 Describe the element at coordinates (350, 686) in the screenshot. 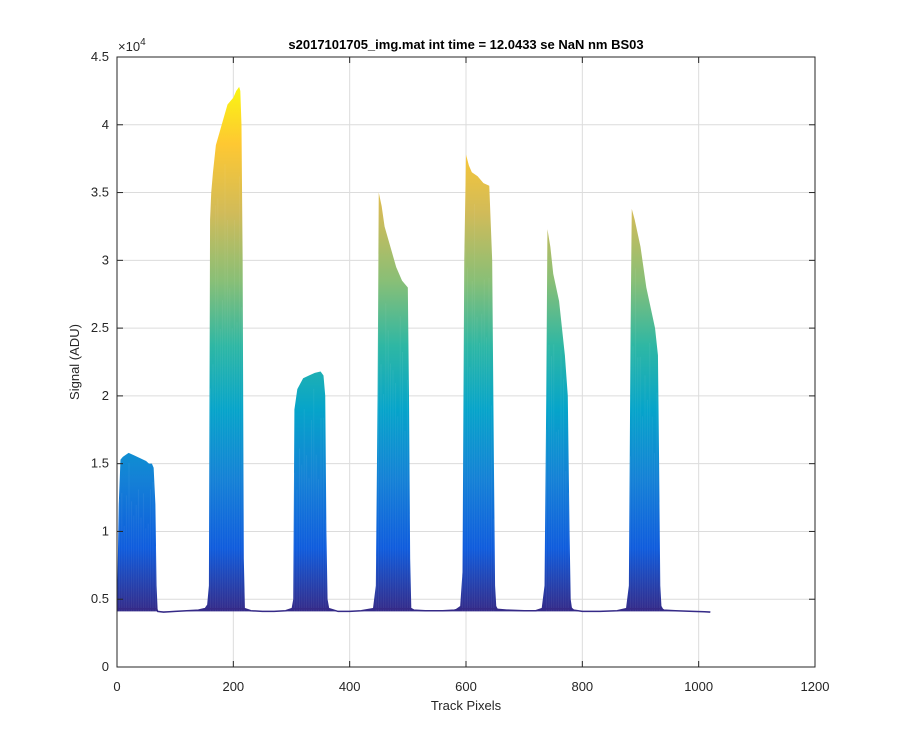

I see `x-tick-label: 400` at that location.